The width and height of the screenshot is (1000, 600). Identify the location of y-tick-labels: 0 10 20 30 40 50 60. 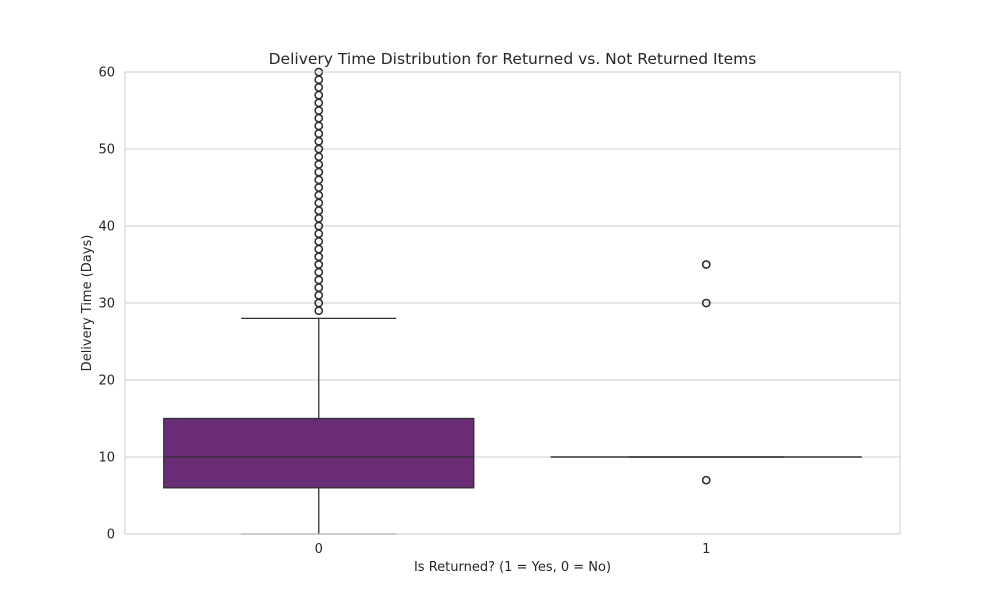
(106, 304).